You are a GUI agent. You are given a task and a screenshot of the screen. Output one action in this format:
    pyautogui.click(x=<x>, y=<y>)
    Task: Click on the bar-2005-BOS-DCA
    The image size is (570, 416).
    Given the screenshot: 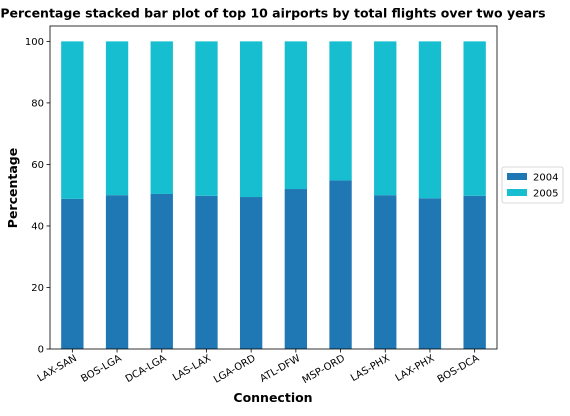 What is the action you would take?
    pyautogui.click(x=474, y=118)
    